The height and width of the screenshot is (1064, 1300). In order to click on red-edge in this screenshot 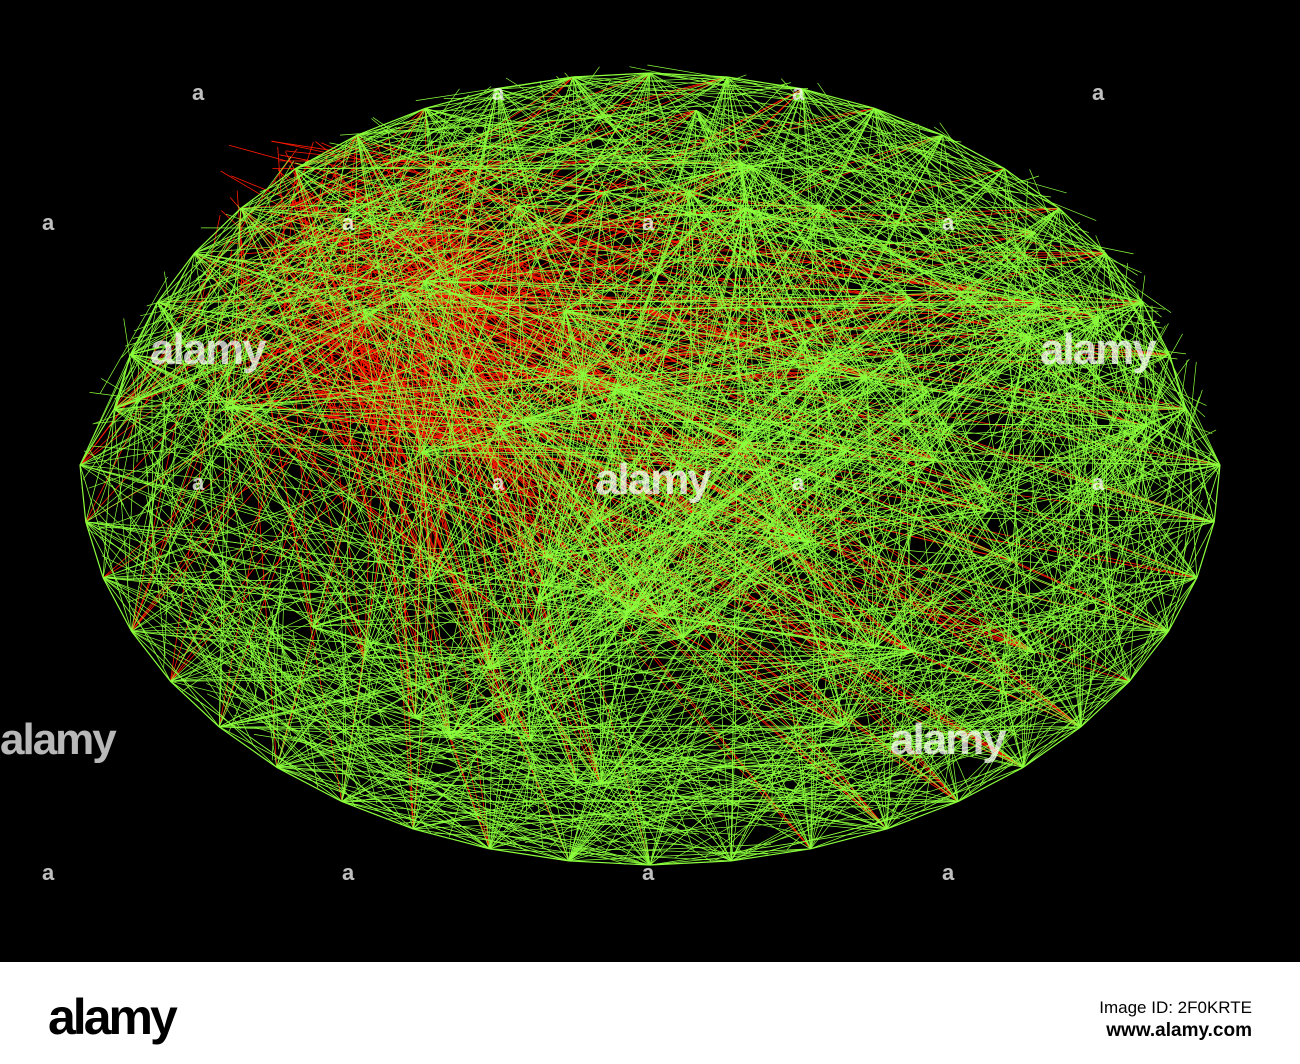, I will do `click(428, 476)`.